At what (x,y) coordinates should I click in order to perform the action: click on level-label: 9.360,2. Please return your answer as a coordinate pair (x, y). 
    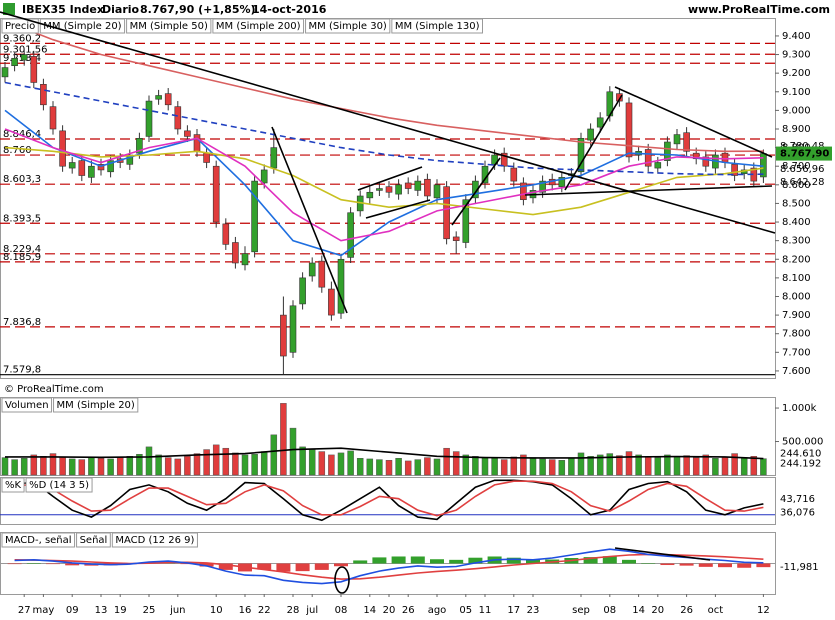
    Looking at the image, I should click on (22, 38).